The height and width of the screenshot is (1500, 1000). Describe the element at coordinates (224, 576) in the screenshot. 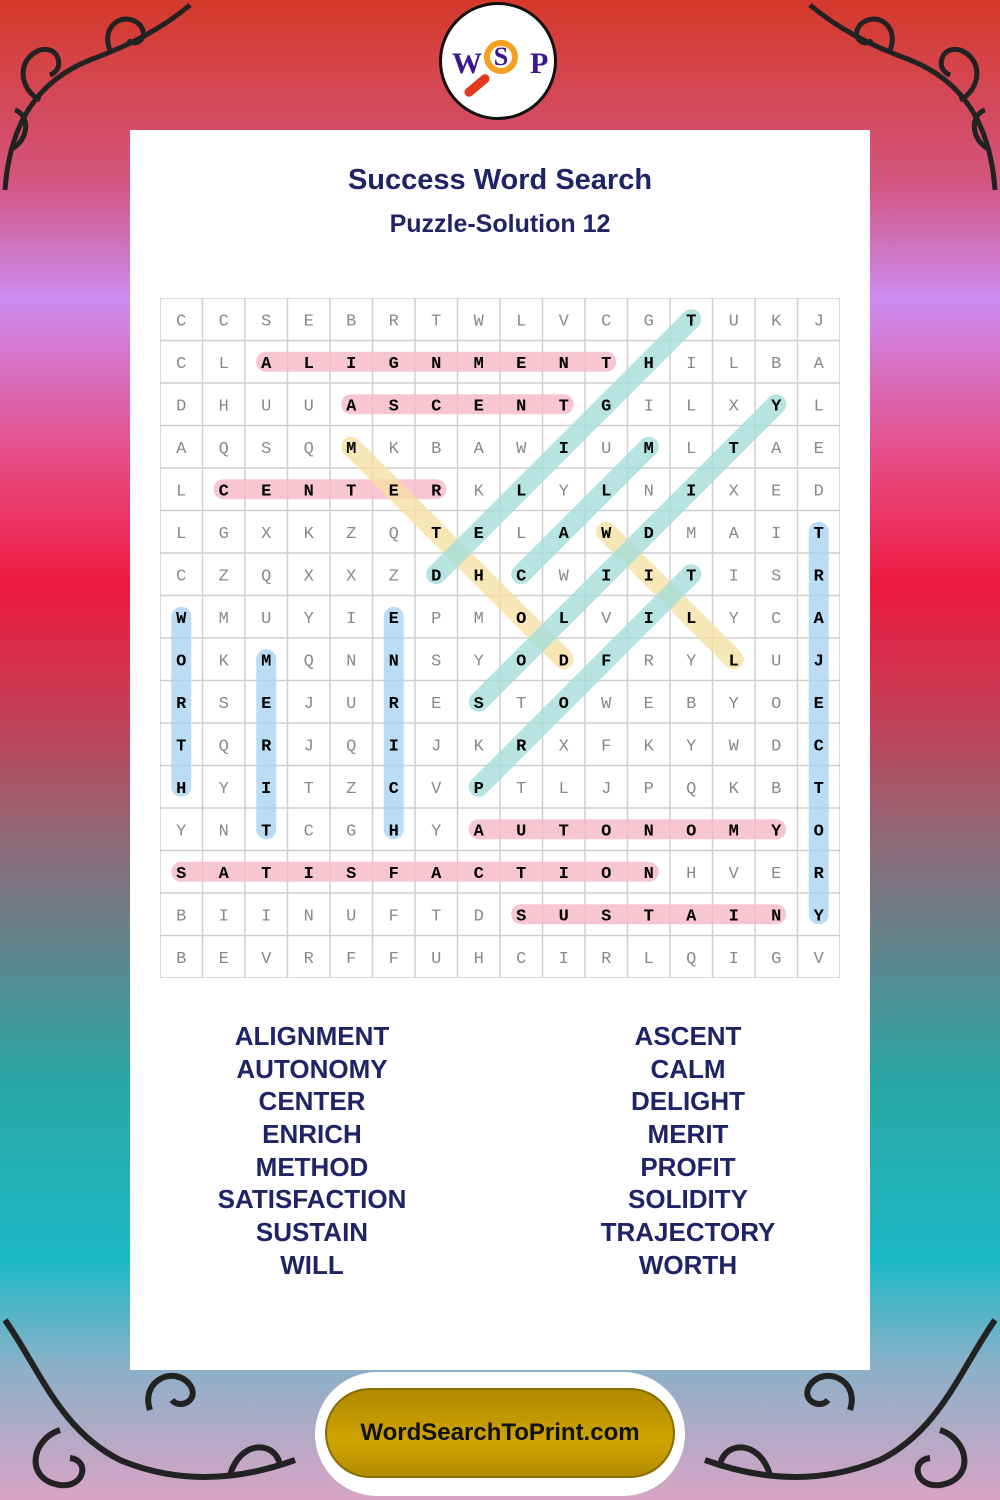

I see `grid-cell: Z` at that location.